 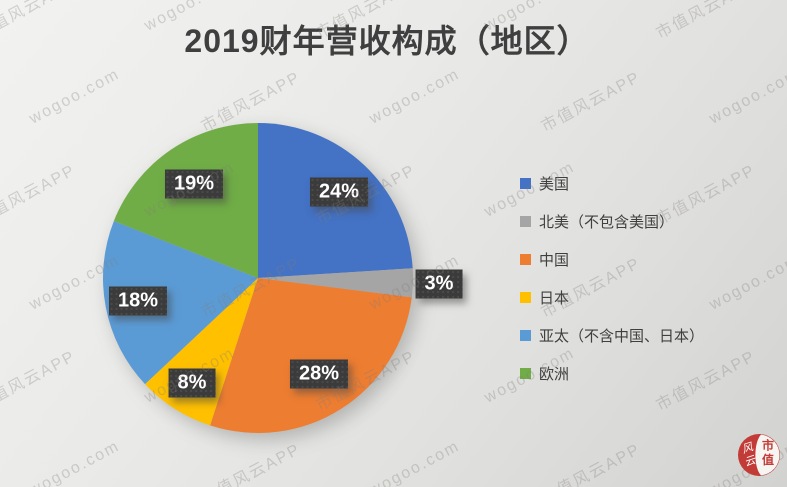 I want to click on legend-item-4: 亚太（不含中国、日本）, so click(x=612, y=335).